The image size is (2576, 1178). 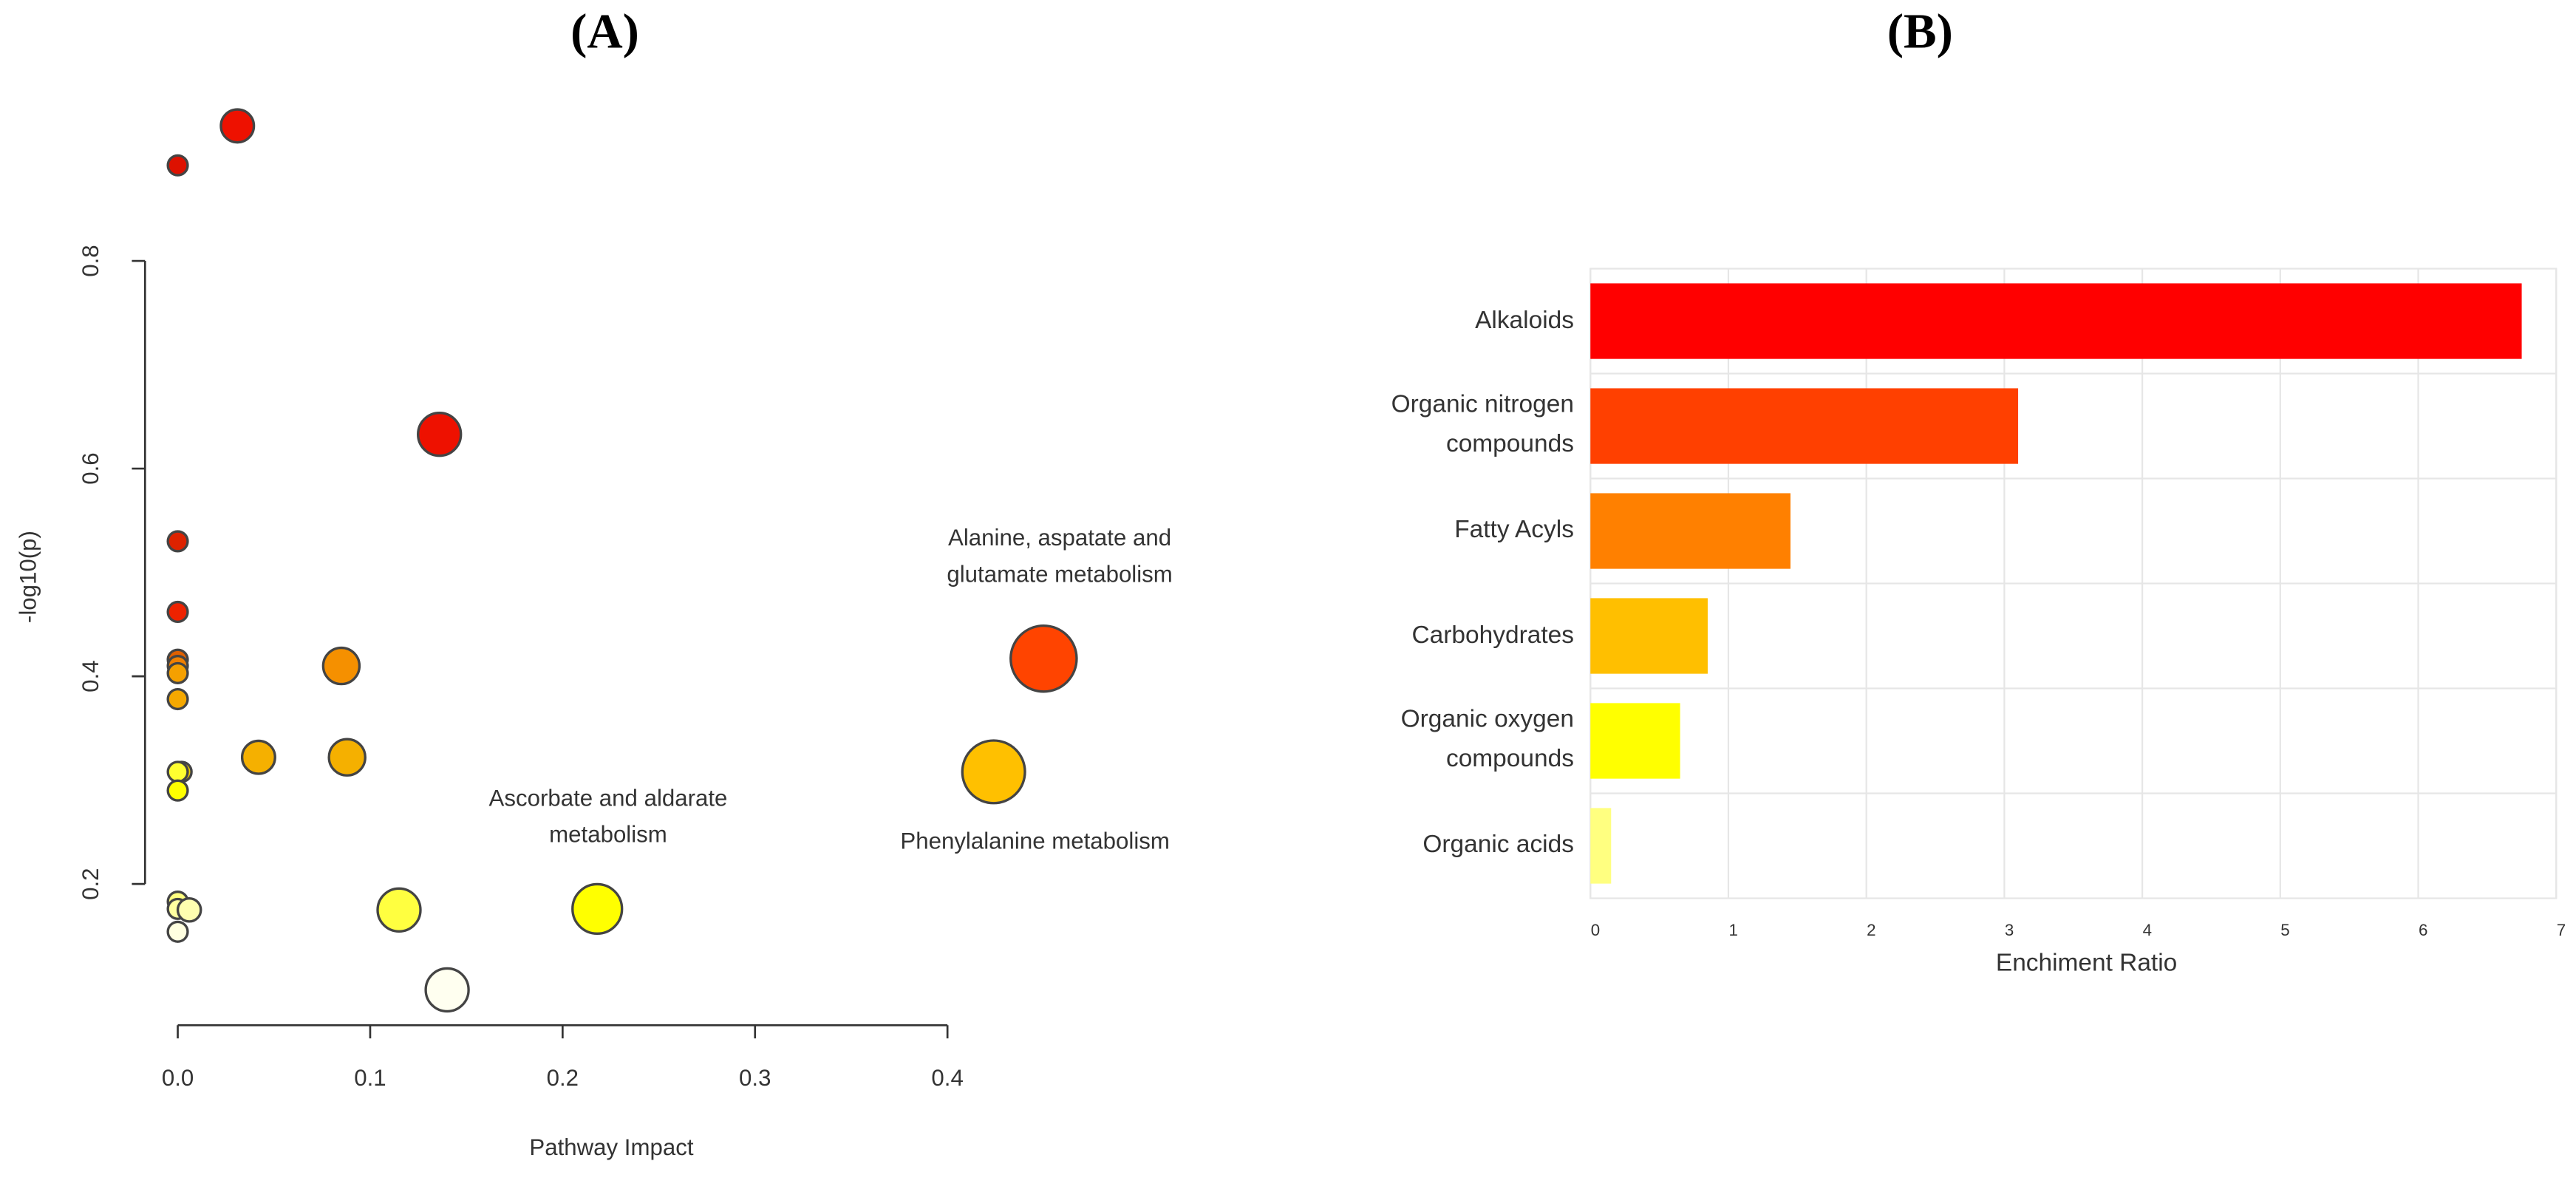 I want to click on category-label-box: Fatty Acyls, so click(x=1514, y=530).